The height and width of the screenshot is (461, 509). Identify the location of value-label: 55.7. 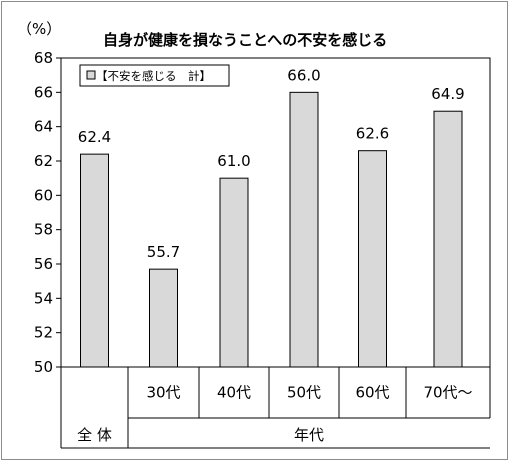
(163, 252).